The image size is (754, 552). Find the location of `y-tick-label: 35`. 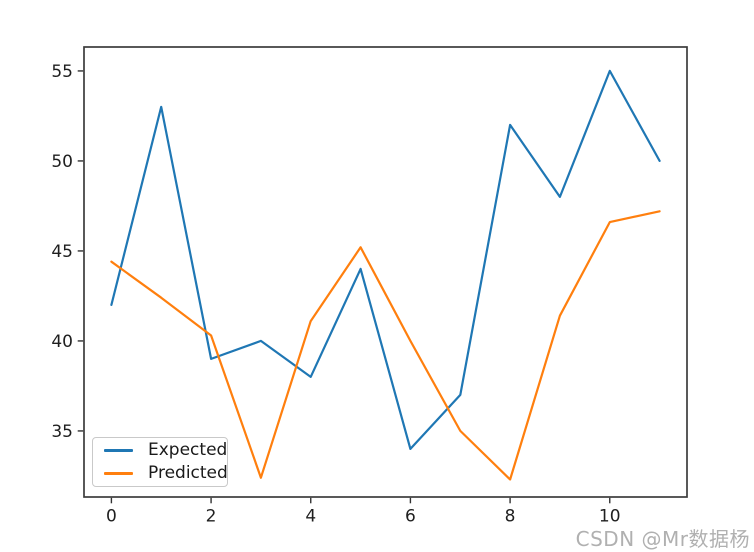

y-tick-label: 35 is located at coordinates (62, 432).